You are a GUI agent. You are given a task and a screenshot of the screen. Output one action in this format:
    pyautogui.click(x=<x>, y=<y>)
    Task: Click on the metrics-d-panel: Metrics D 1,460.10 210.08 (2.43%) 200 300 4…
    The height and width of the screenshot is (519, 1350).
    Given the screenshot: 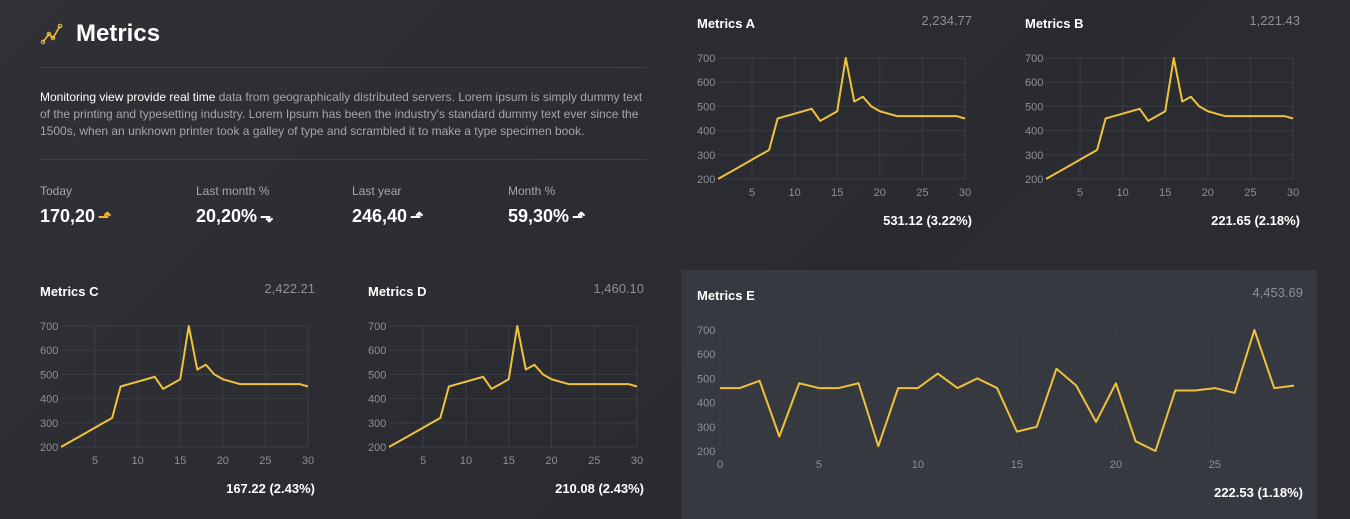 What is the action you would take?
    pyautogui.click(x=506, y=393)
    